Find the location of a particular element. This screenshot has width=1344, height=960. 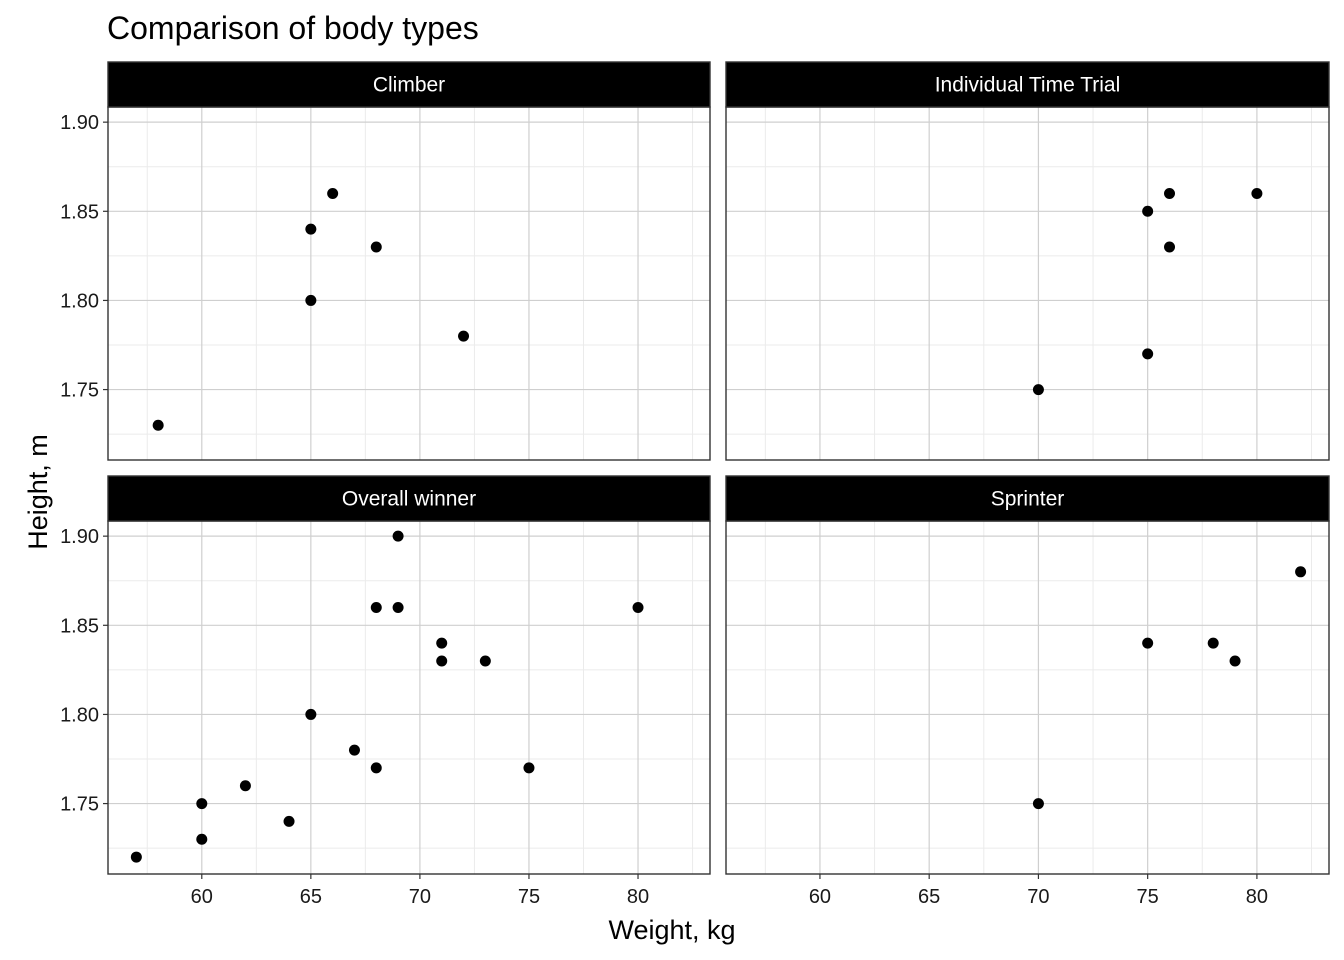

facet-strip-label: Overall winner is located at coordinates (409, 499).